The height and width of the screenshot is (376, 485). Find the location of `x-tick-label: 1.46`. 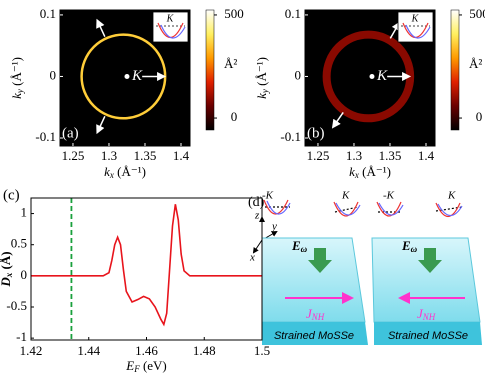

x-tick-label: 1.46 is located at coordinates (146, 350).